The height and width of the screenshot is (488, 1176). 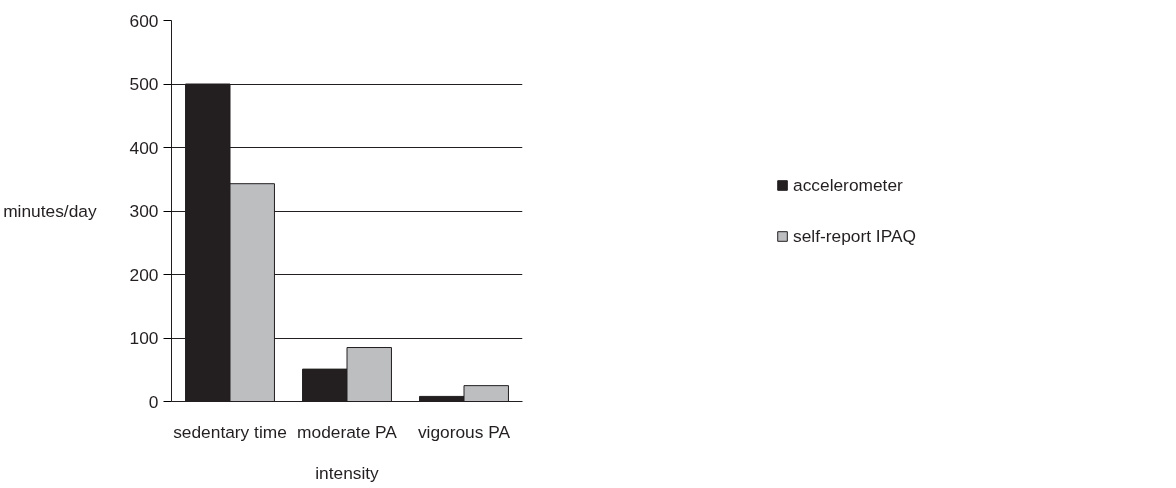 What do you see at coordinates (347, 431) in the screenshot?
I see `x-tick-label: moderate PA` at bounding box center [347, 431].